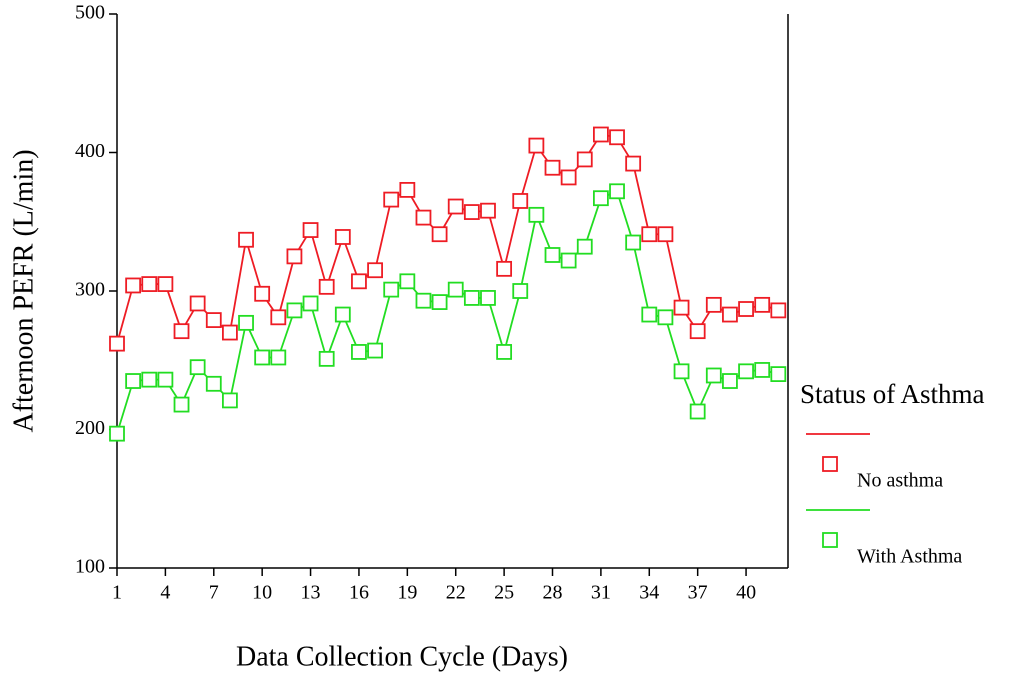  I want to click on legend-label: With Asthma, so click(909, 557).